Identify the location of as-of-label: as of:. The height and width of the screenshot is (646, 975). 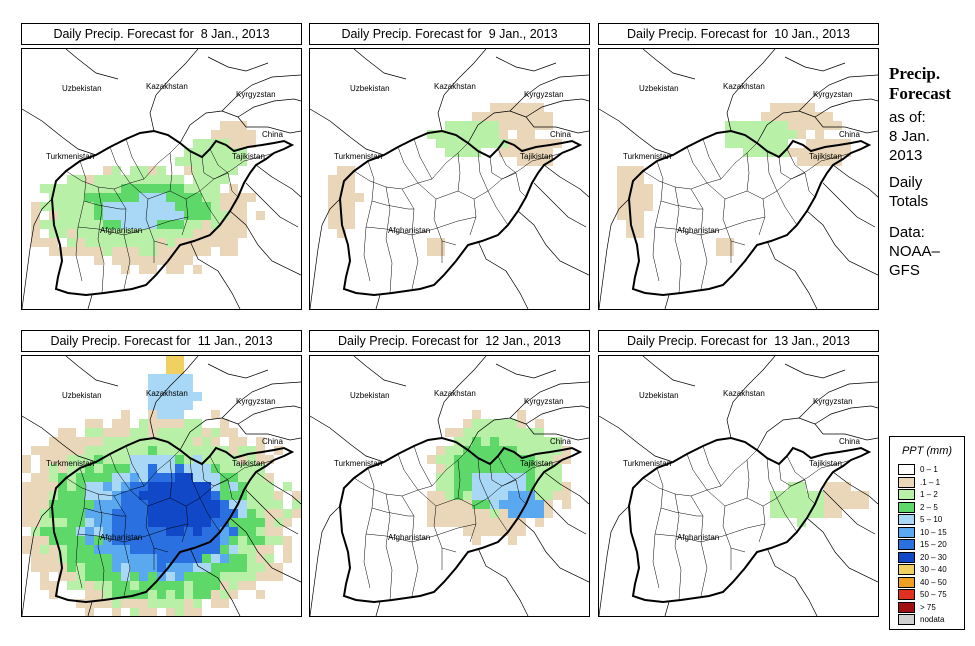
(907, 117).